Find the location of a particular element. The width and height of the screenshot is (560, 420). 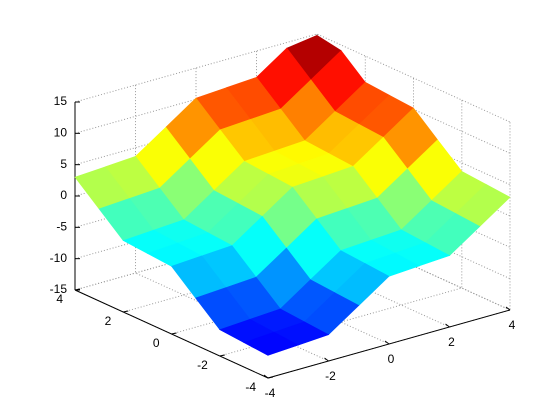

z-tick-label: -5 is located at coordinates (61, 227).